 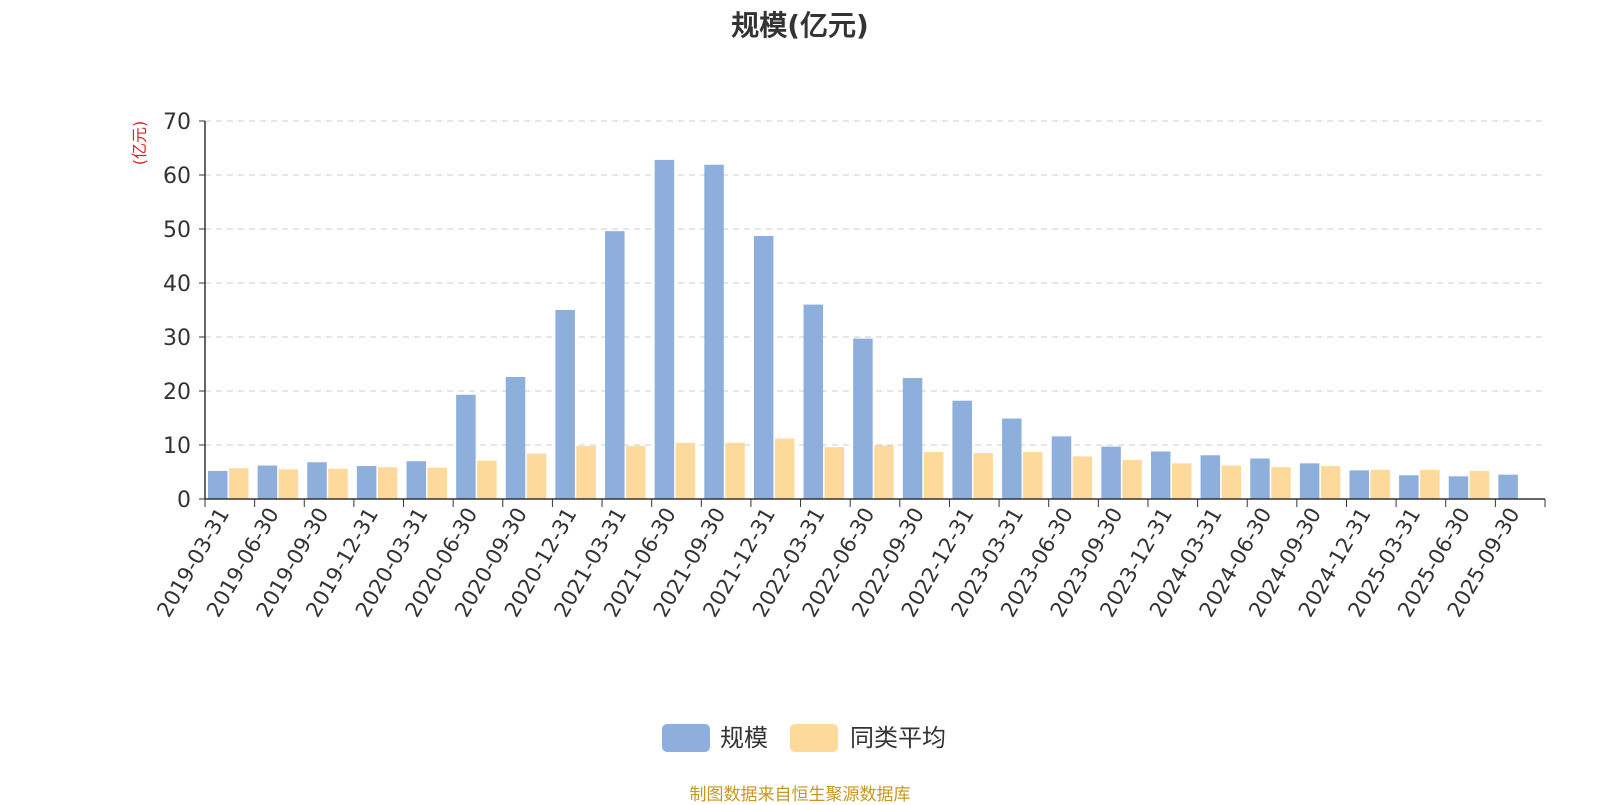 I want to click on legend-label: 同类平均, so click(x=898, y=738).